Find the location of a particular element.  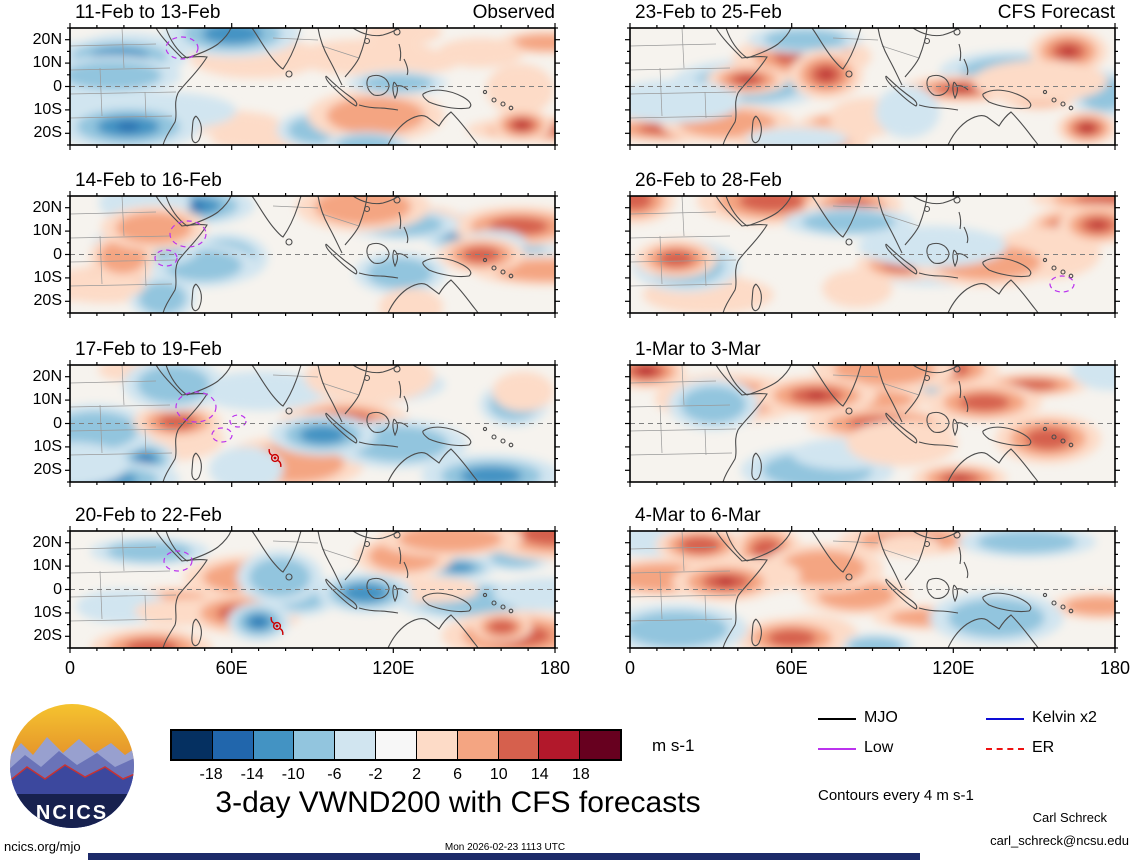

timestamp: Mon 2026-02-23 1113 UTC is located at coordinates (505, 847).